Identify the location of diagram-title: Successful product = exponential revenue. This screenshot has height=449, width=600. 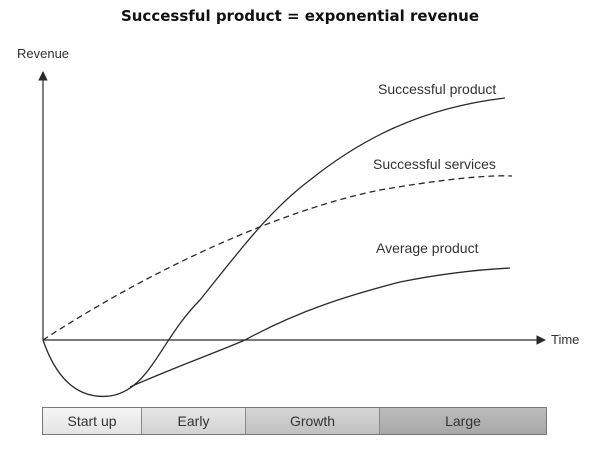
(300, 16).